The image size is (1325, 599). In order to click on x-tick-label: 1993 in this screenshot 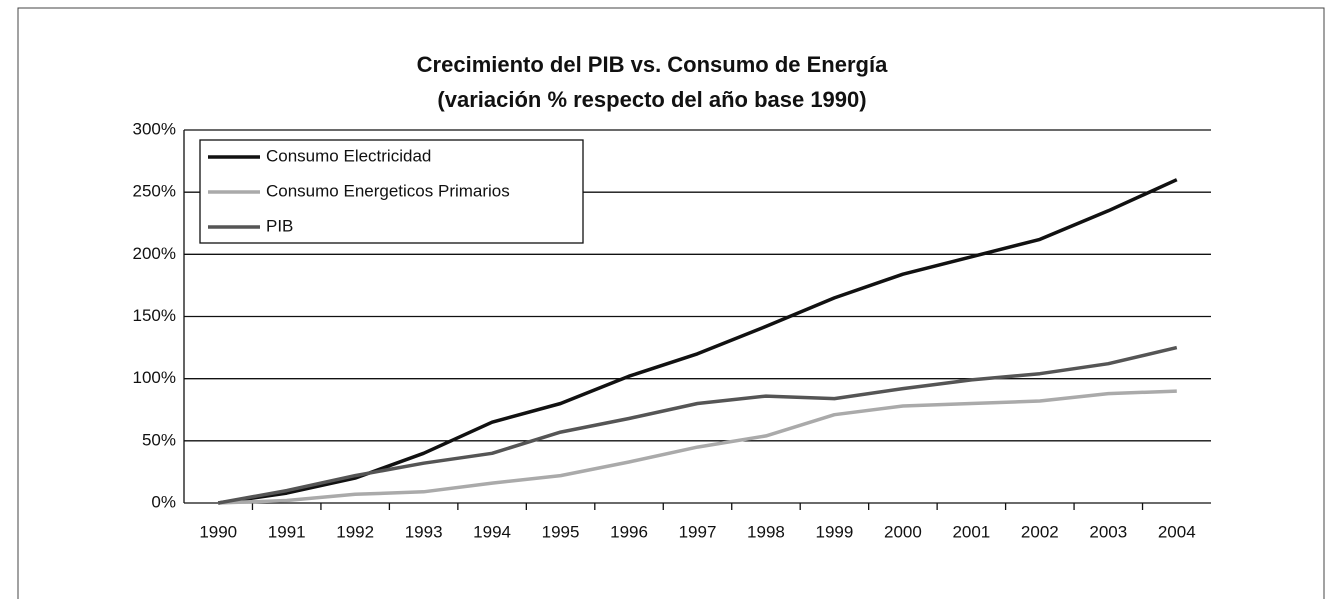, I will do `click(424, 531)`.